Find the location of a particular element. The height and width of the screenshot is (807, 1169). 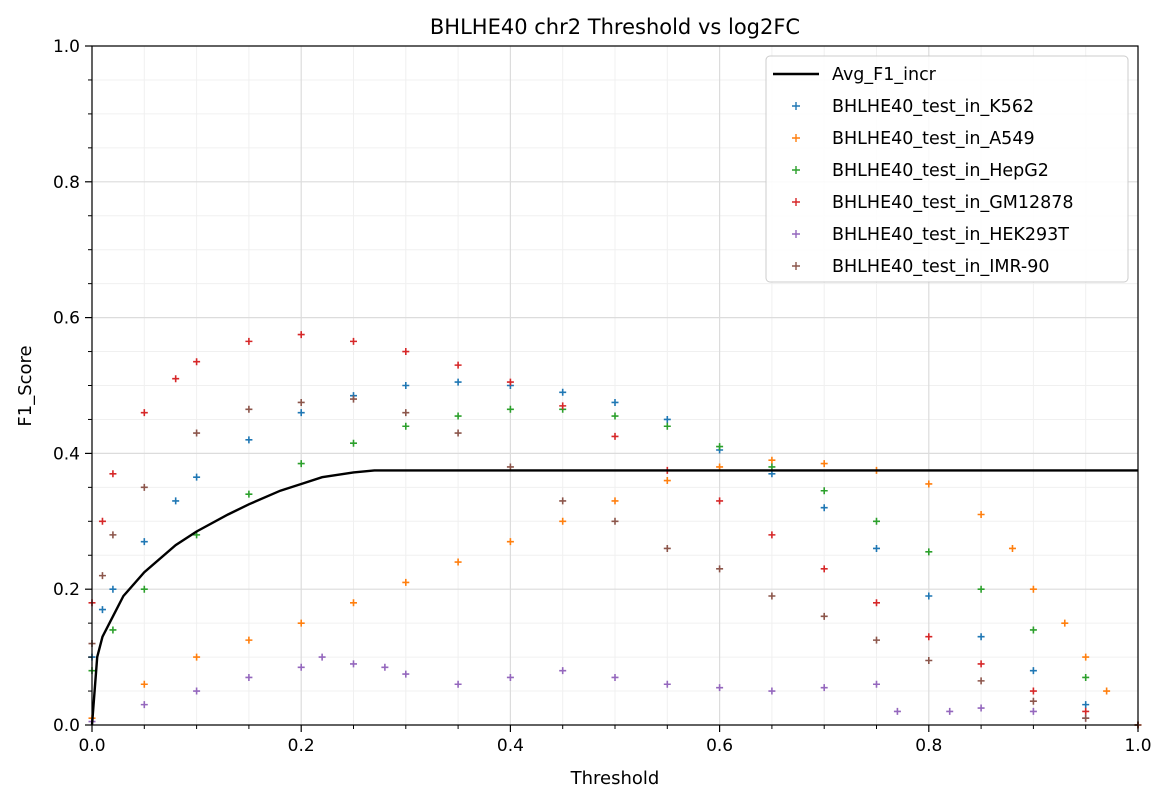

legend-label: BHLHE40_test_in_HepG2 is located at coordinates (940, 171).